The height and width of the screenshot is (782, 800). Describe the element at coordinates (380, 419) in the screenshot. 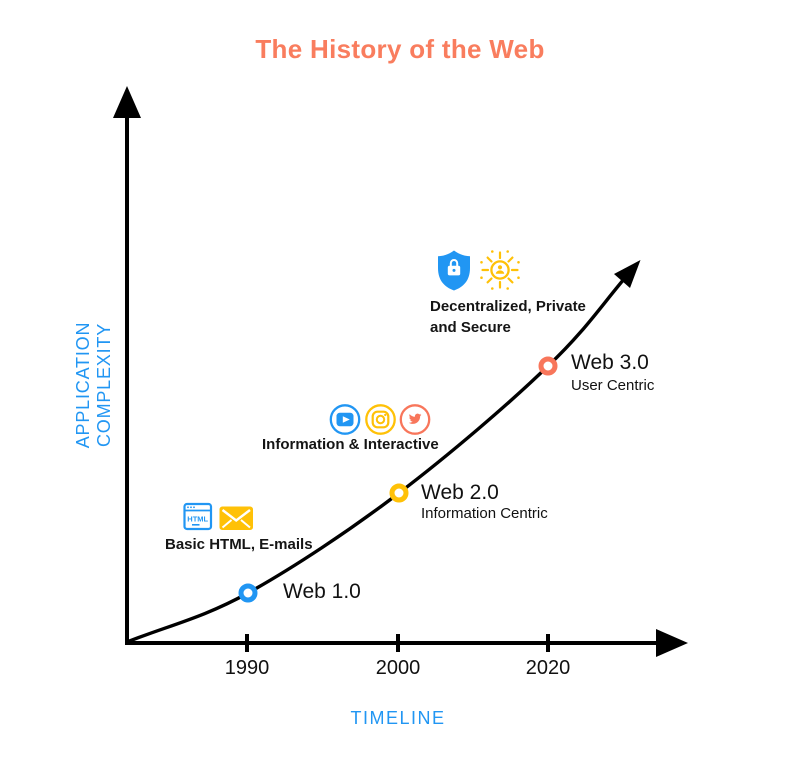

I see `instagram-icon` at that location.